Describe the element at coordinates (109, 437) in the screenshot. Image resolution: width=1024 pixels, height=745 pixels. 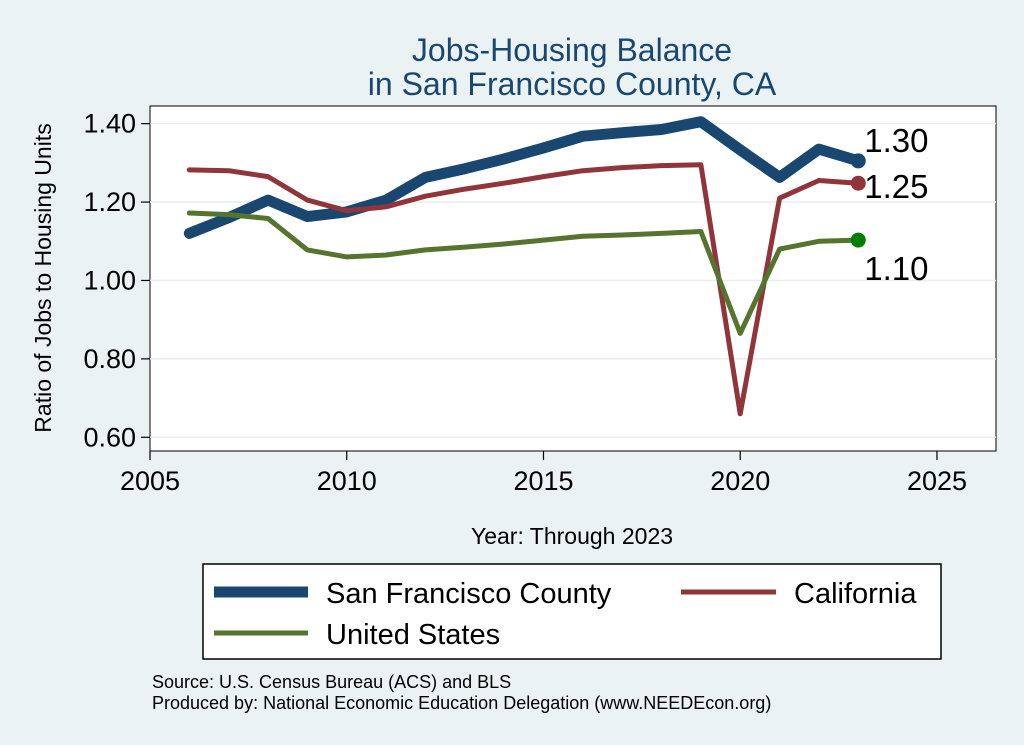
I see `y-tick-label: 0.60` at that location.